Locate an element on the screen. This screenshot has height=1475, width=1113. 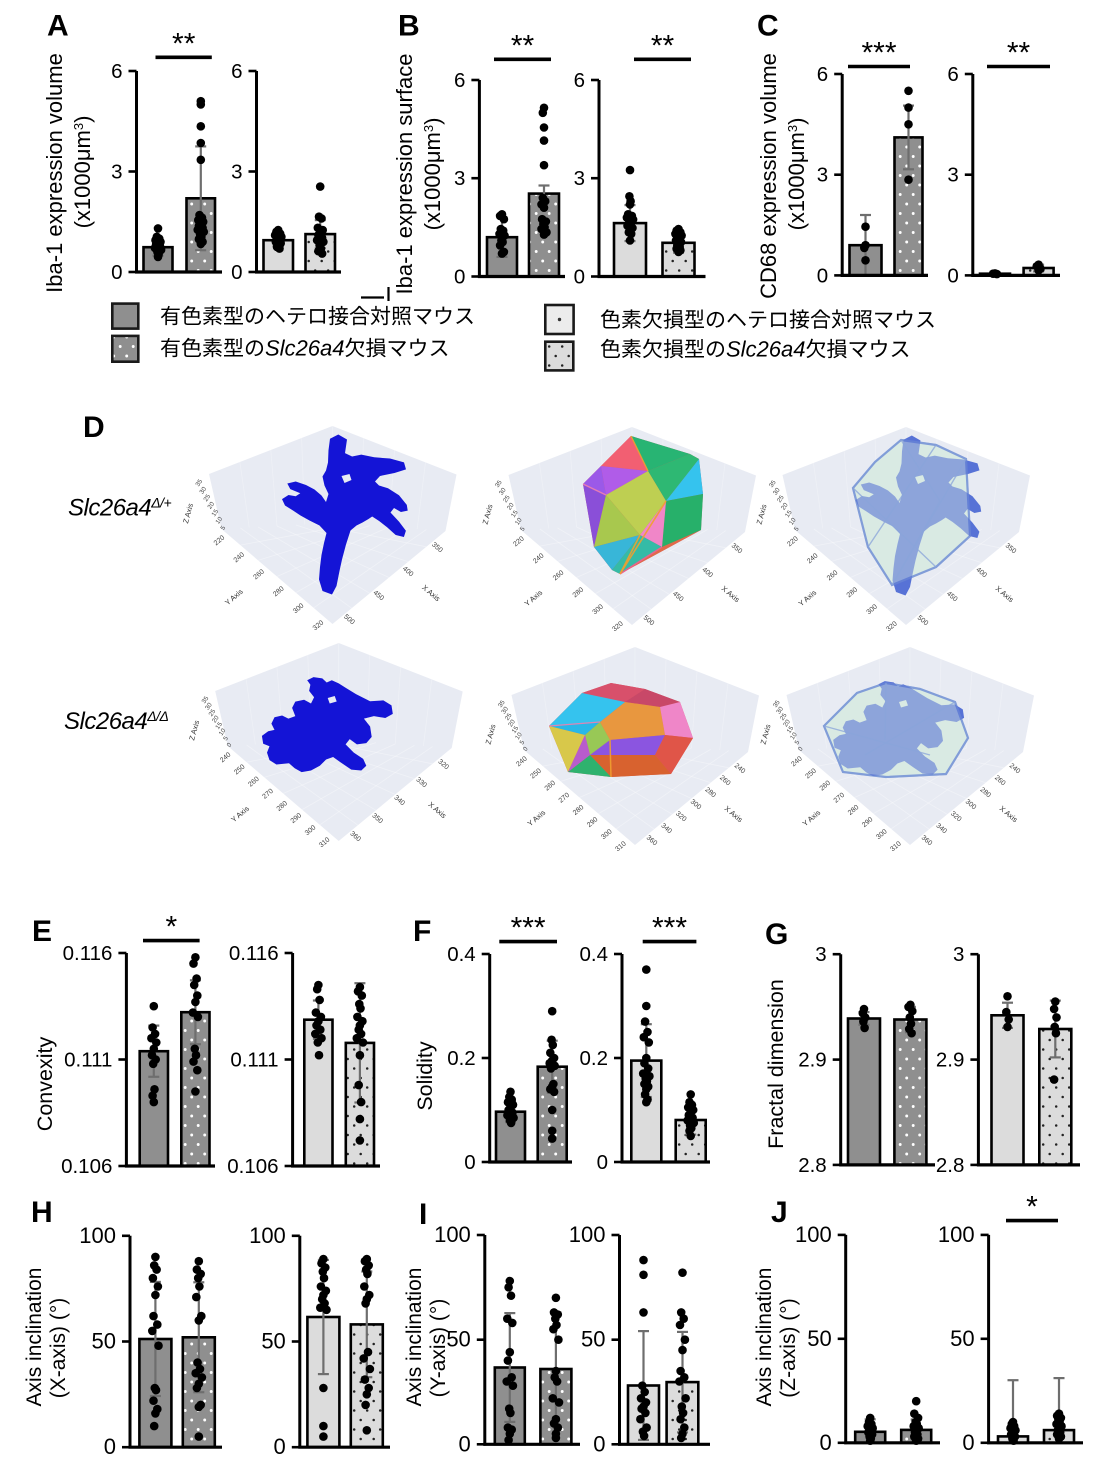
svg-text: I is located at coordinates (423, 1214).